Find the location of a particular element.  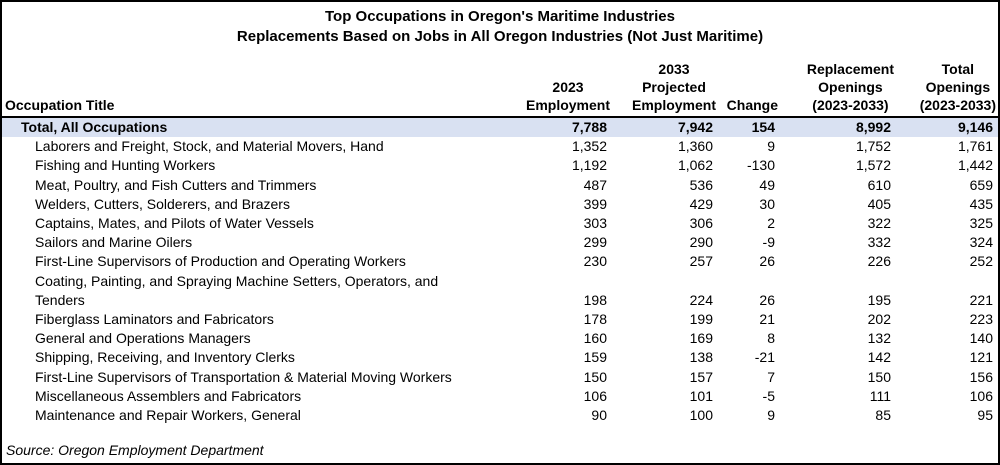

employment-2033-cell: 257 is located at coordinates (701, 261).